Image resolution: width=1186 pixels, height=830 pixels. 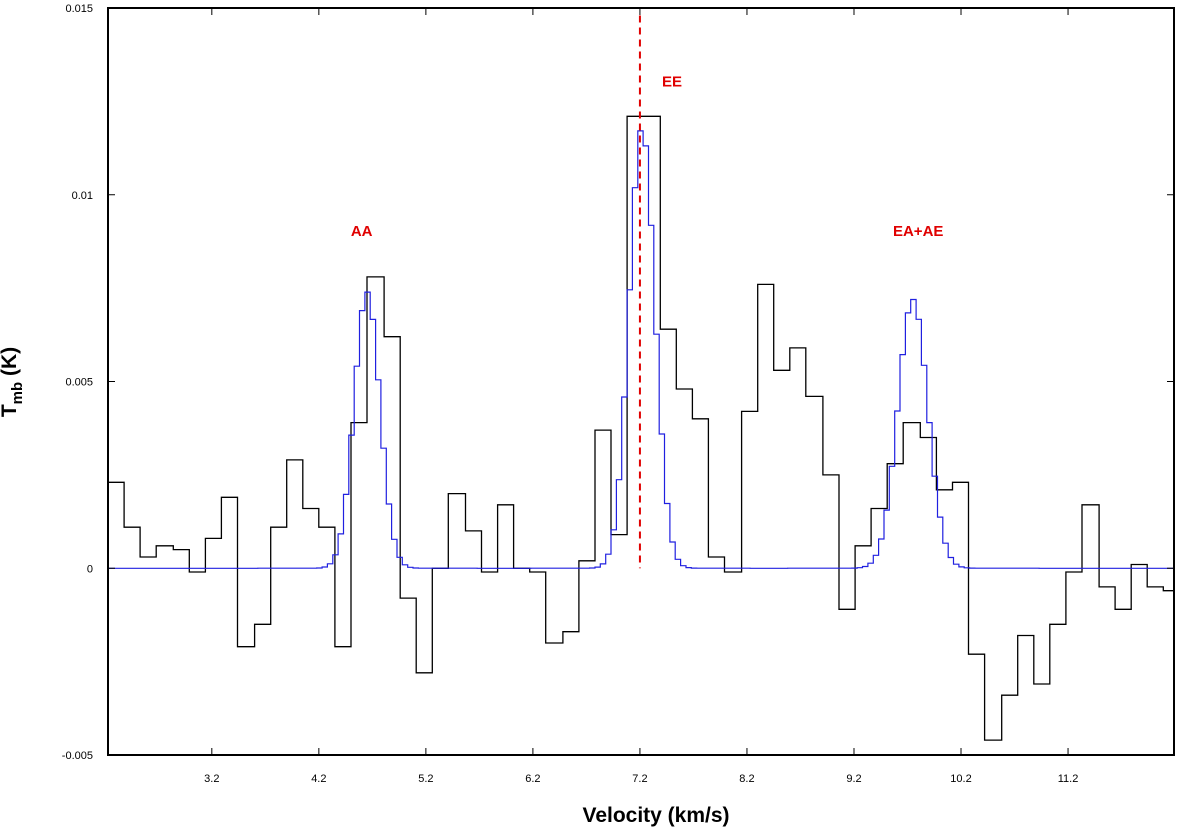 What do you see at coordinates (318, 779) in the screenshot?
I see `x-tick-label: 4.2` at bounding box center [318, 779].